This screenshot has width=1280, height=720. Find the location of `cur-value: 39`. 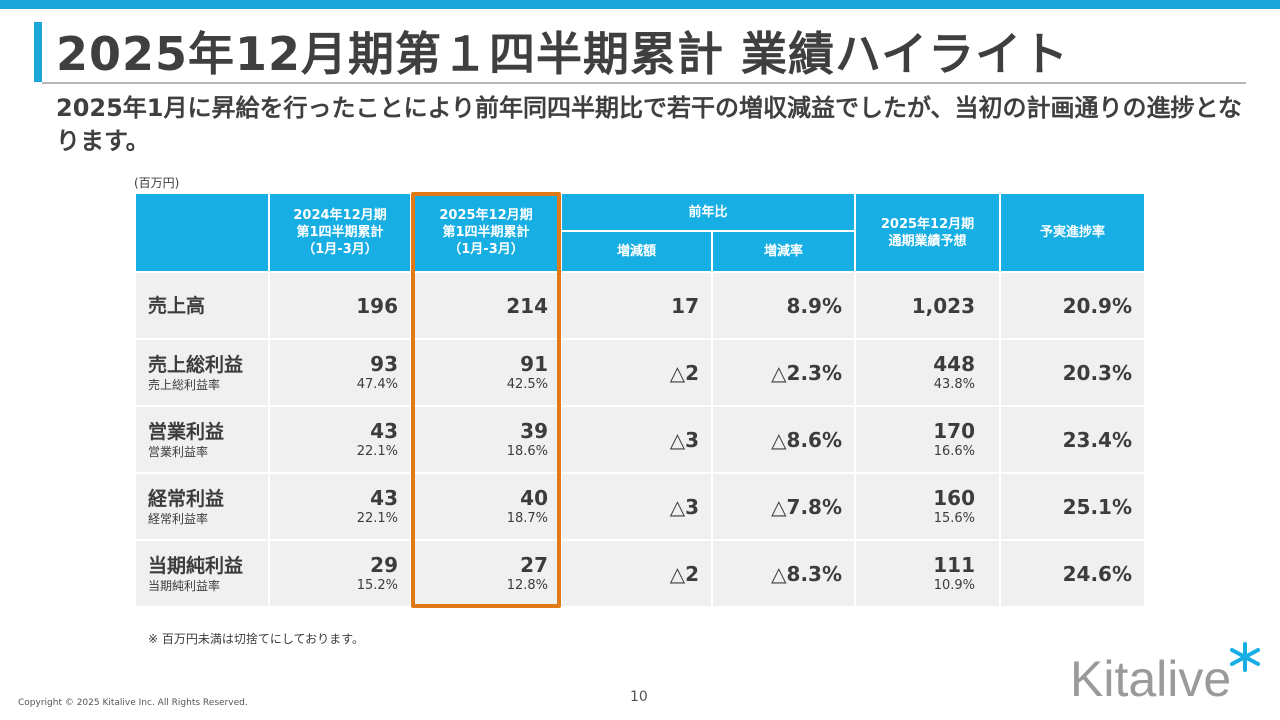

cur-value: 39 is located at coordinates (534, 431).